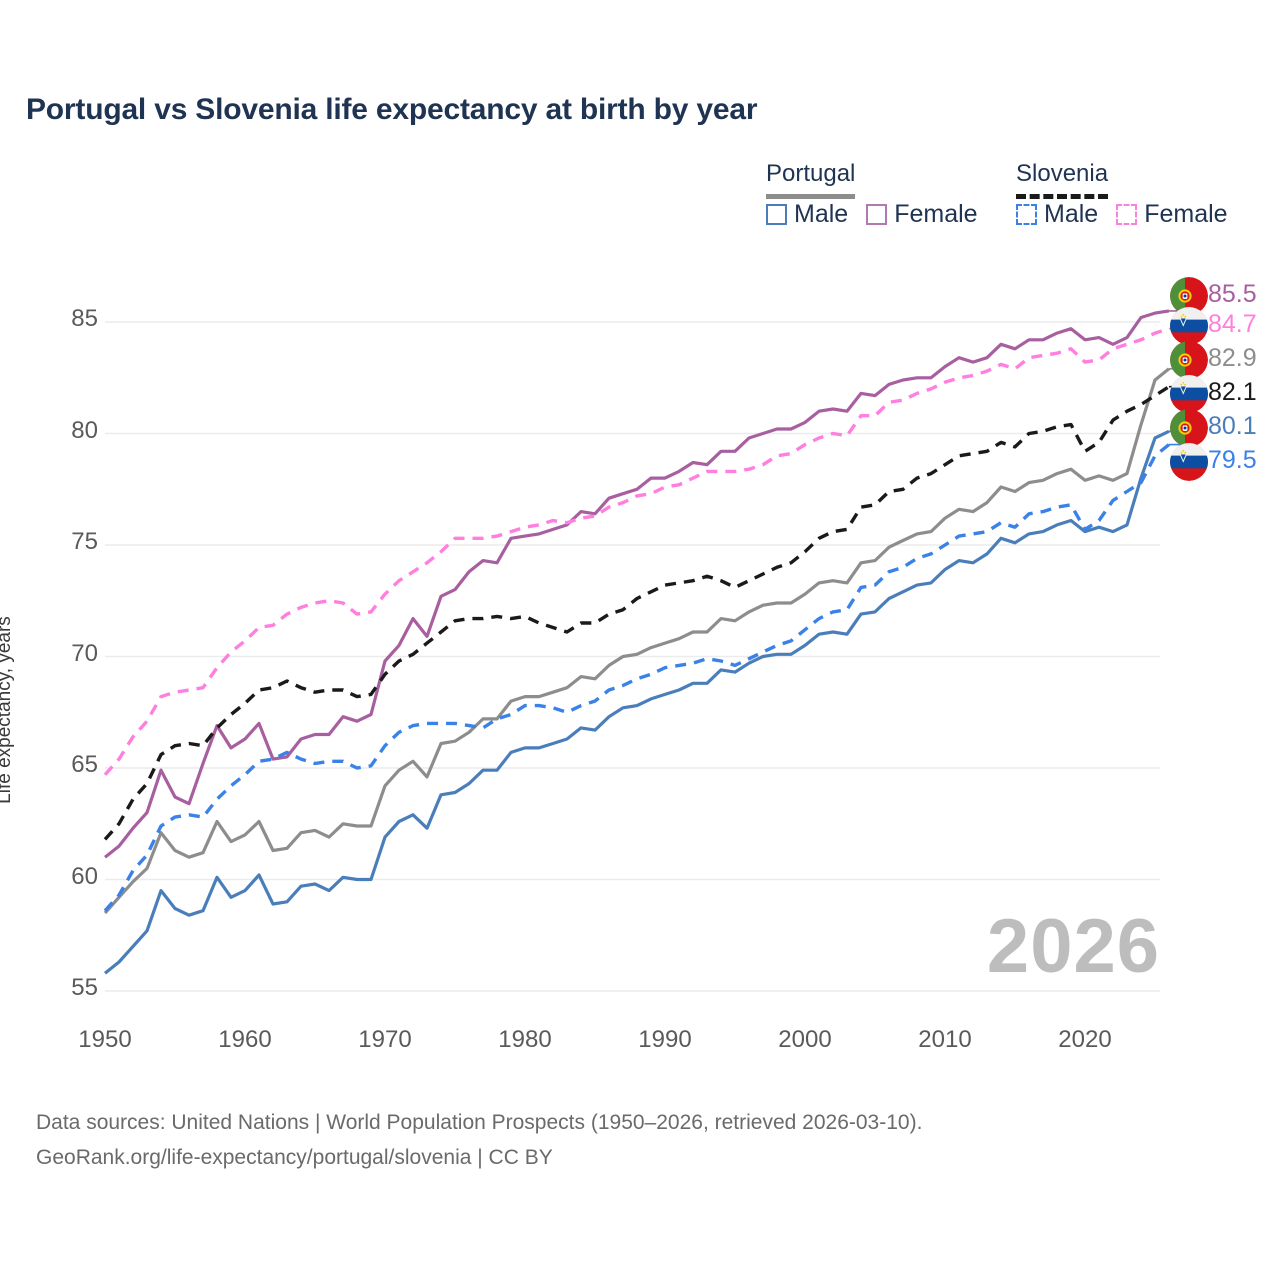 This screenshot has width=1280, height=1280. What do you see at coordinates (84, 987) in the screenshot?
I see `y-axis-tick-label: 55` at bounding box center [84, 987].